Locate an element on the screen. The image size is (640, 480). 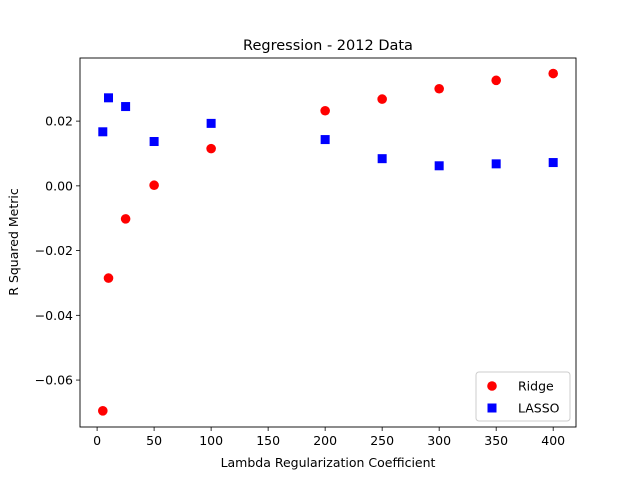
legend: Ridge LASSO is located at coordinates (523, 396).